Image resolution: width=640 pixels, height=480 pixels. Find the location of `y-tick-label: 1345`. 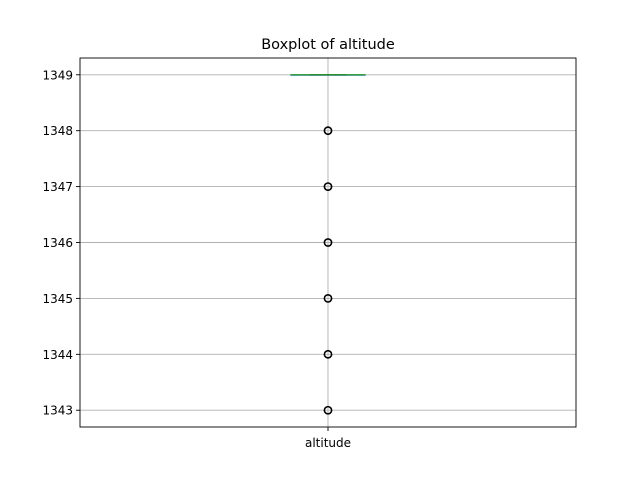

y-tick-label: 1345 is located at coordinates (57, 299).